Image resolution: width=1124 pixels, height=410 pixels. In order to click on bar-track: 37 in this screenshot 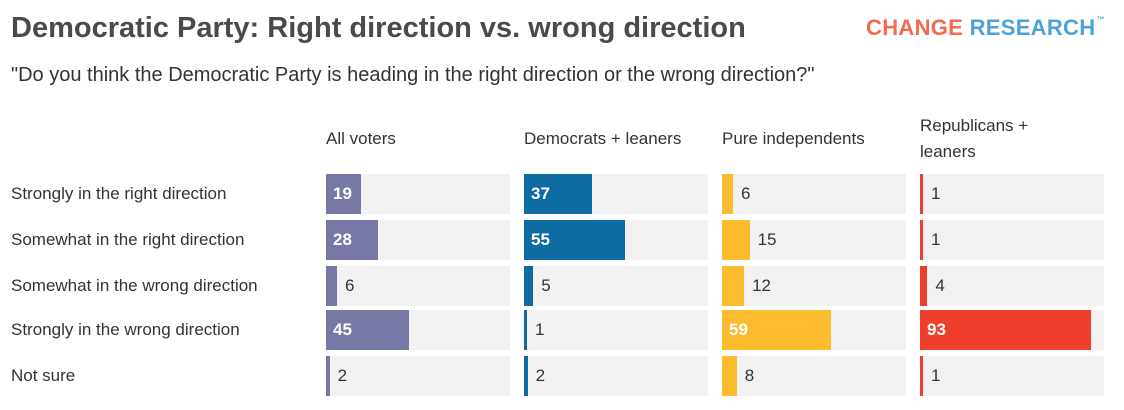, I will do `click(616, 194)`.